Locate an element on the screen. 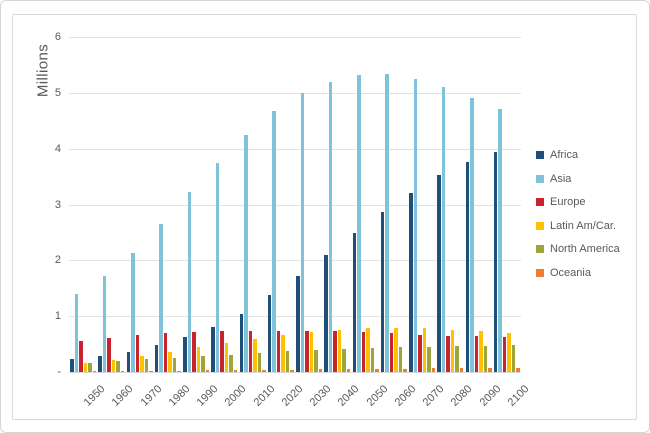 Image resolution: width=650 pixels, height=433 pixels. y-tick-label-6: 6 is located at coordinates (57, 37).